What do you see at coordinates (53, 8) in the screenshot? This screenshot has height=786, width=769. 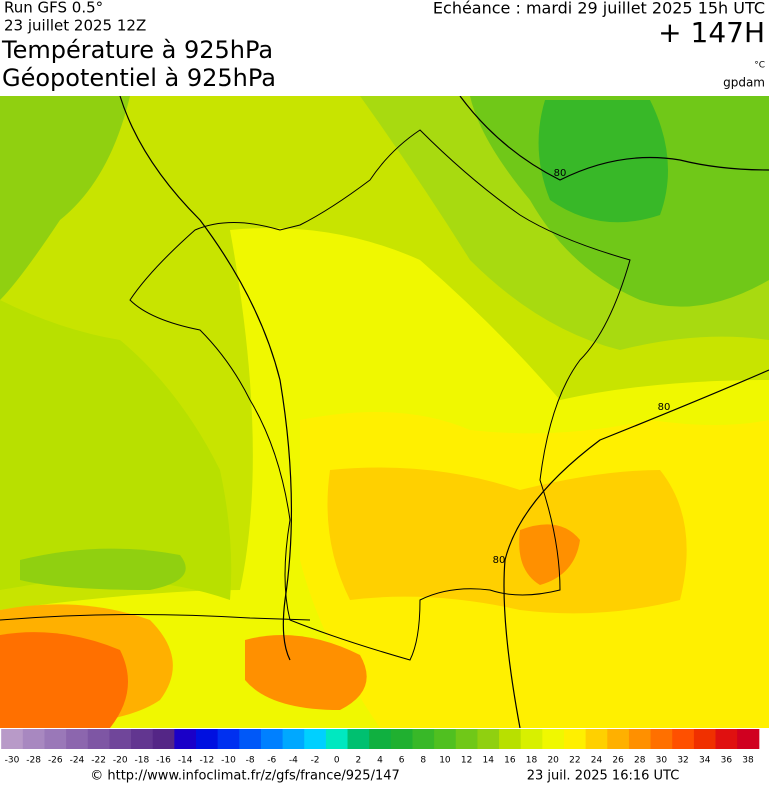 I see `run-label: Run GFS 0.5°` at bounding box center [53, 8].